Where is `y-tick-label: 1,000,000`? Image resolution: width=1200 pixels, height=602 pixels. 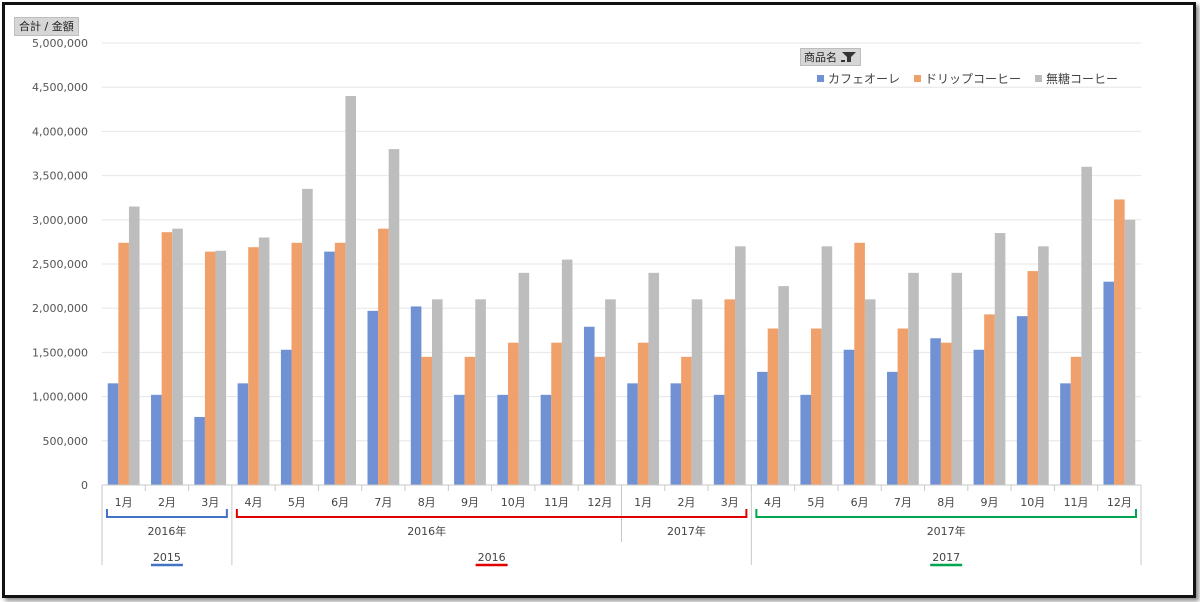
y-tick-label: 1,000,000 is located at coordinates (60, 397).